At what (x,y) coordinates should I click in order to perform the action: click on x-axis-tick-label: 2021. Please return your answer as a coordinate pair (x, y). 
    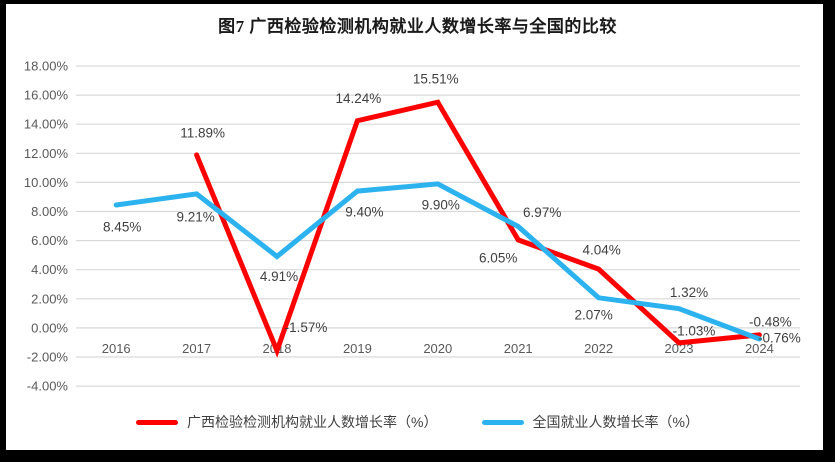
    Looking at the image, I should click on (518, 348).